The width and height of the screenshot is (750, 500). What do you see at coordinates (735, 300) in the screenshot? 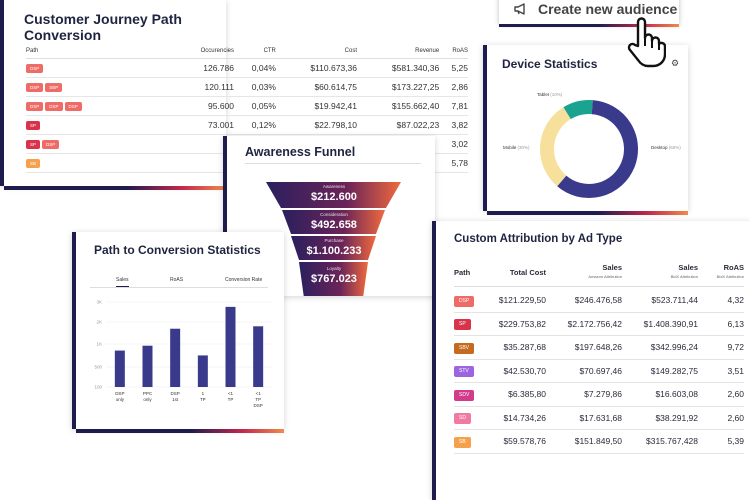
I see `attribution-roas-cell: 4,32` at bounding box center [735, 300].